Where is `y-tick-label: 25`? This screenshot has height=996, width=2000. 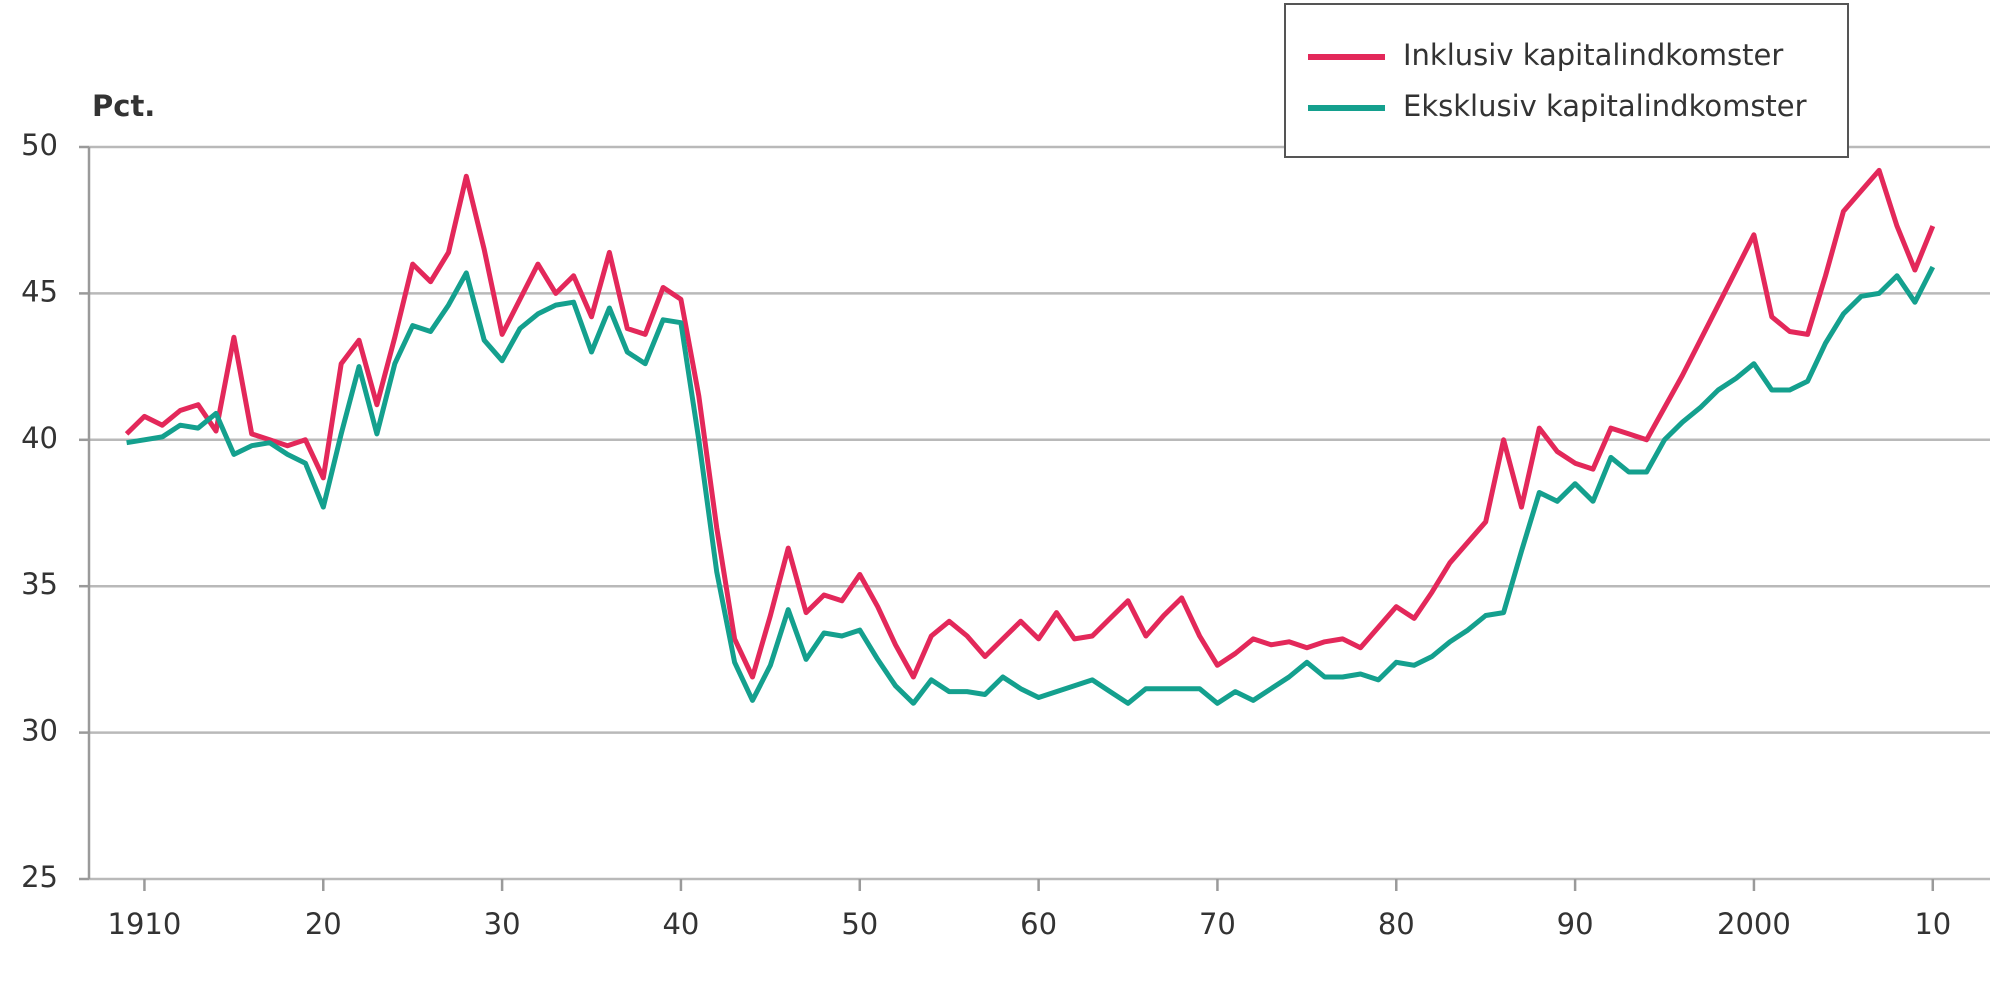
y-tick-label: 25 is located at coordinates (39, 877).